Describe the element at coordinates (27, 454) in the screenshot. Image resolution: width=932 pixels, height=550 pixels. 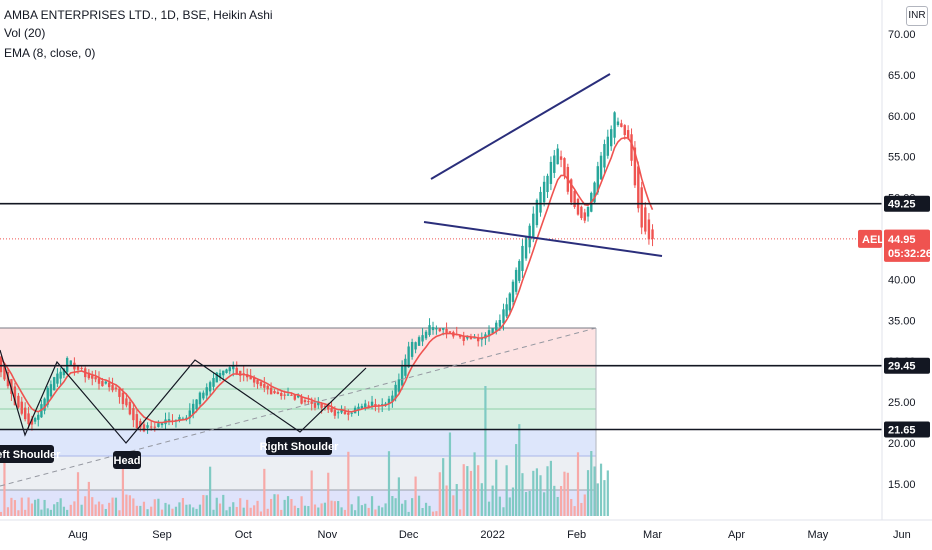
I see `left-shoulder-label-bg` at that location.